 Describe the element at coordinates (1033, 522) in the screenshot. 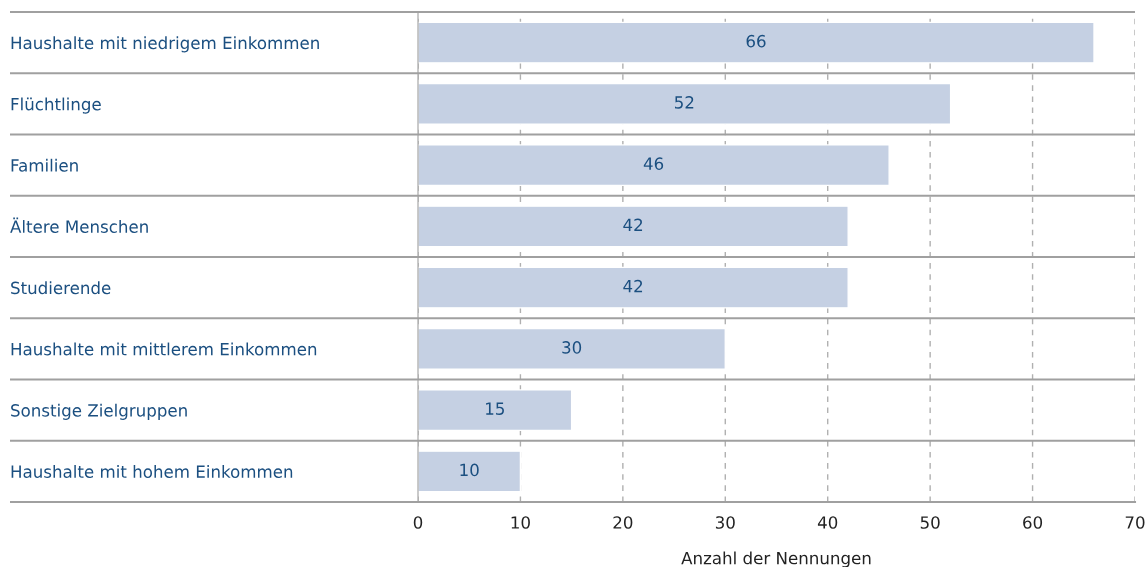

I see `x-tick-label: 60` at that location.